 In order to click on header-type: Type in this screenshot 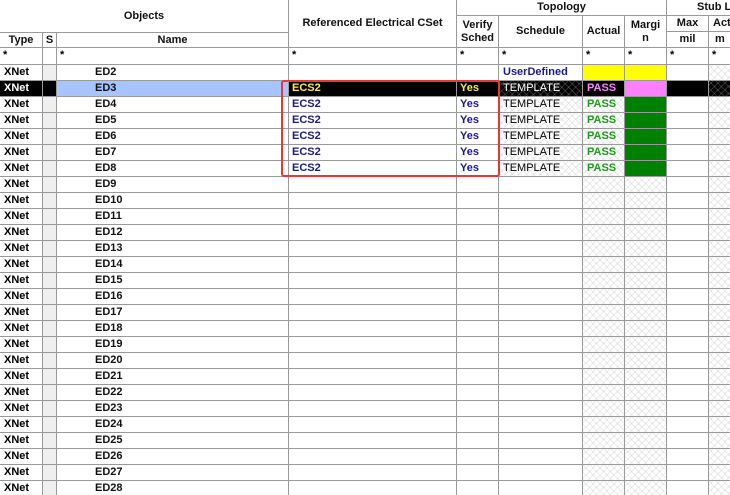, I will do `click(21, 40)`.